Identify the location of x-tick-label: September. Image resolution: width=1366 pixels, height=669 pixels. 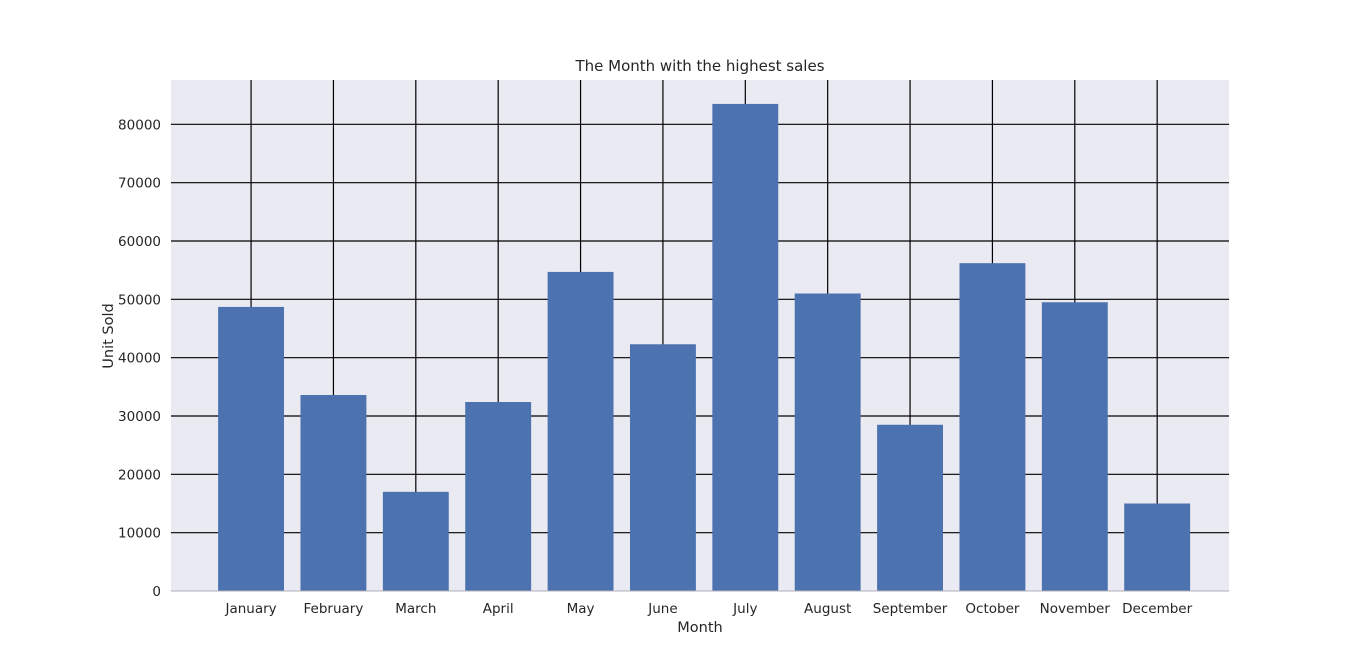
(910, 609).